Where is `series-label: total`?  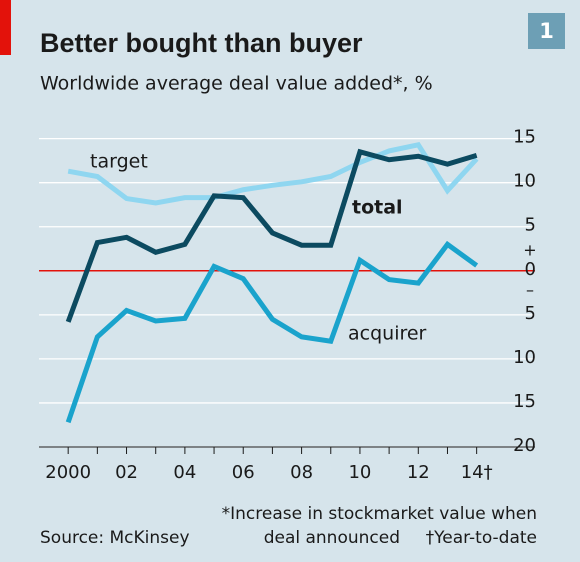
series-label: total is located at coordinates (377, 208).